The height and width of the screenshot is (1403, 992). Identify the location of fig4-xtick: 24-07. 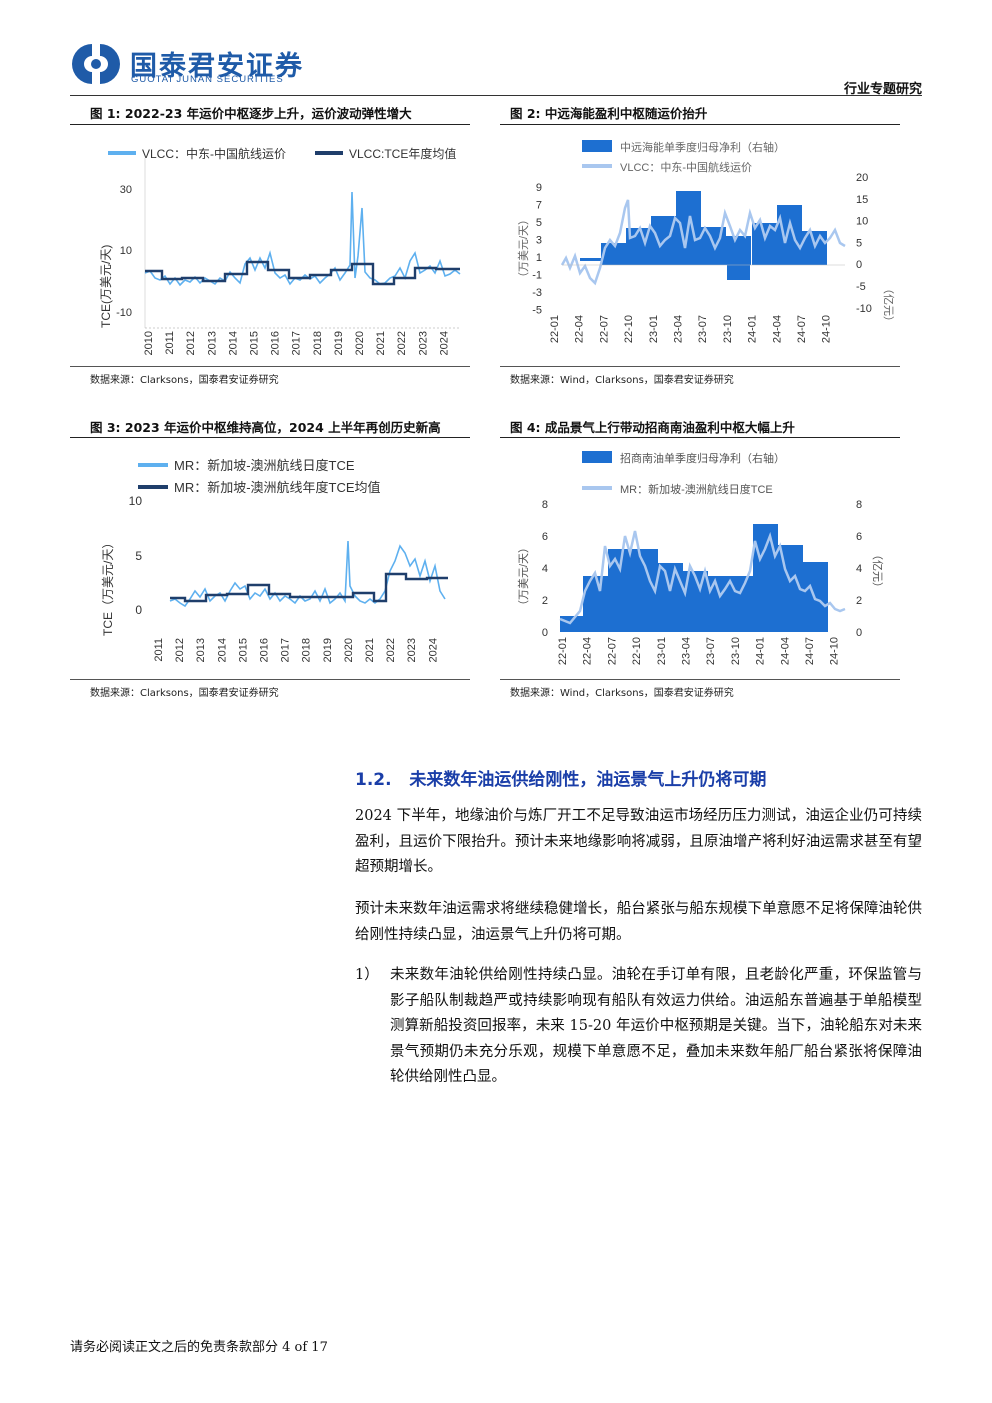
(810, 651).